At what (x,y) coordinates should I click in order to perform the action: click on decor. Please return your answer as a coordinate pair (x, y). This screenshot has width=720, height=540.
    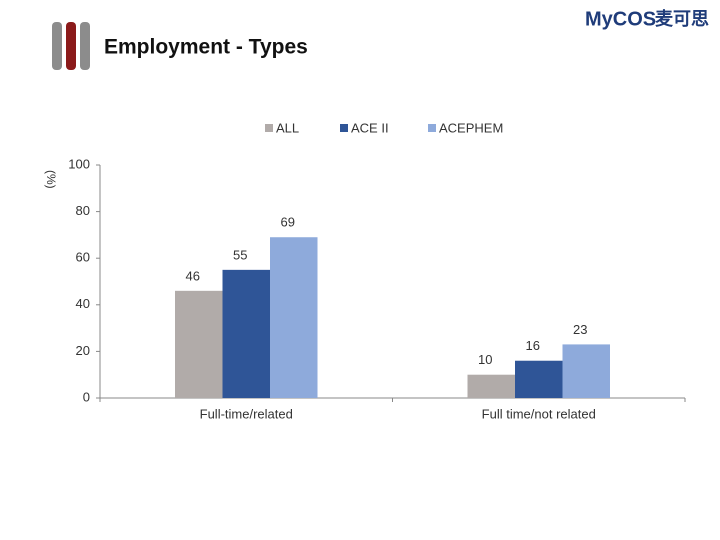
    Looking at the image, I should click on (71, 46).